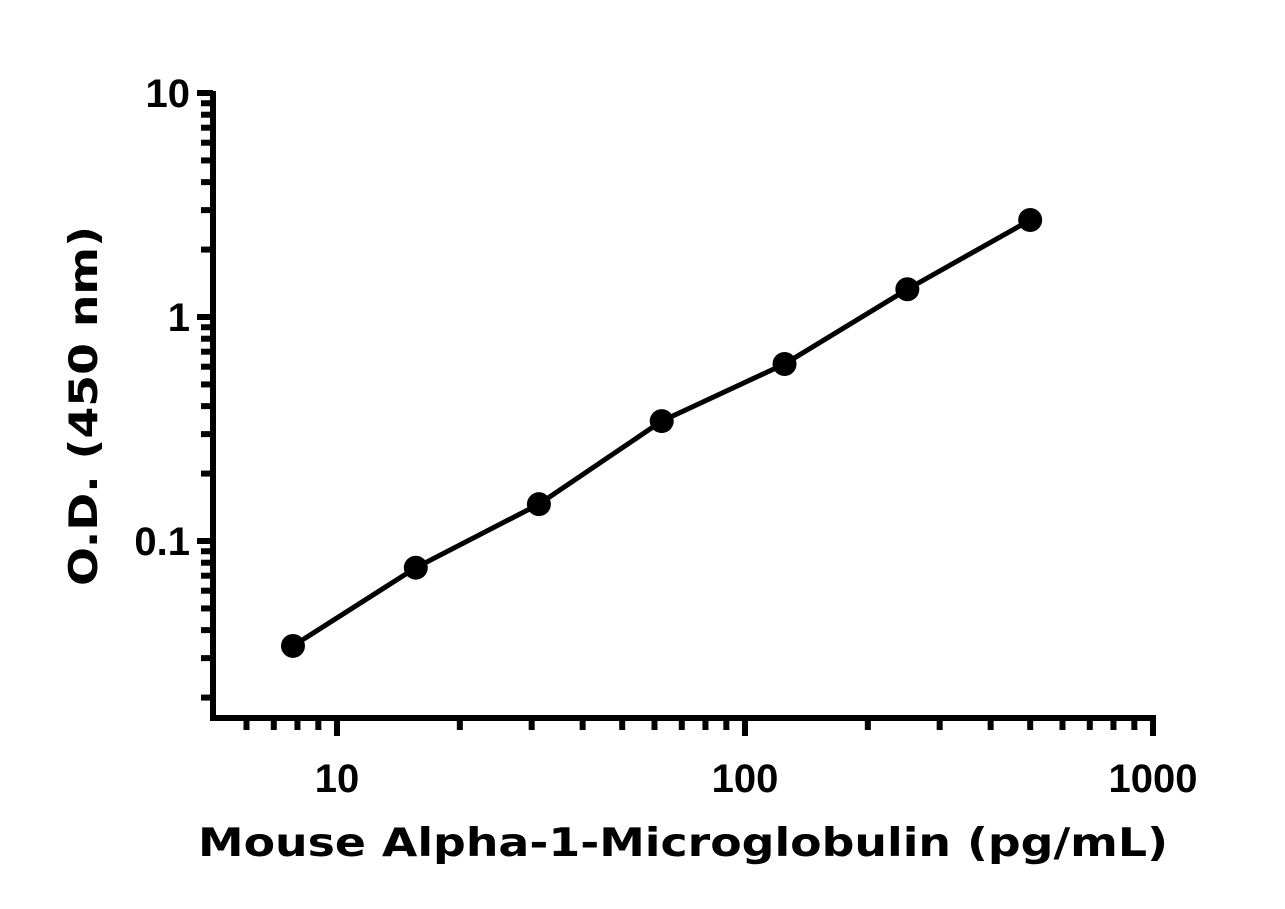 This screenshot has width=1285, height=909. What do you see at coordinates (745, 779) in the screenshot?
I see `x-tick-label-100: 100` at bounding box center [745, 779].